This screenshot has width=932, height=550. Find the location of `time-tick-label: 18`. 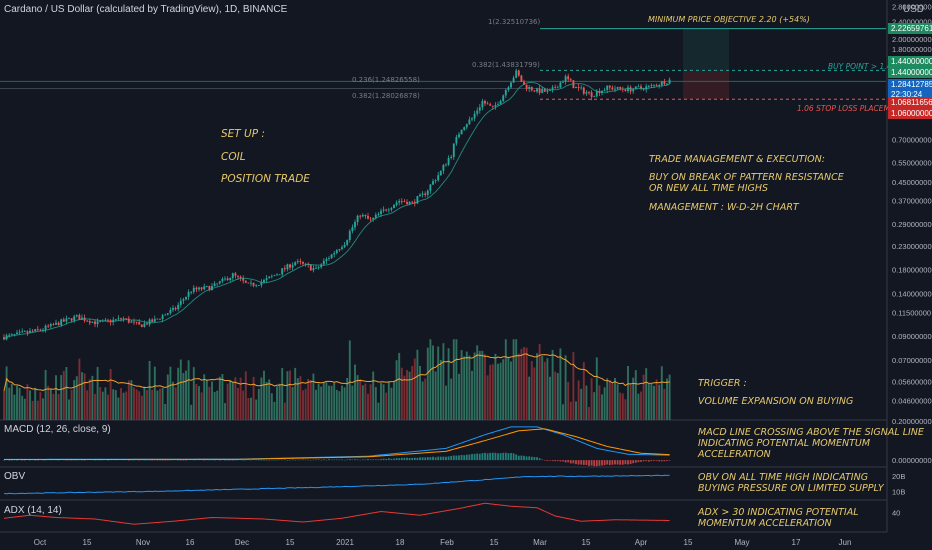

time-tick-label: 18 is located at coordinates (400, 542).